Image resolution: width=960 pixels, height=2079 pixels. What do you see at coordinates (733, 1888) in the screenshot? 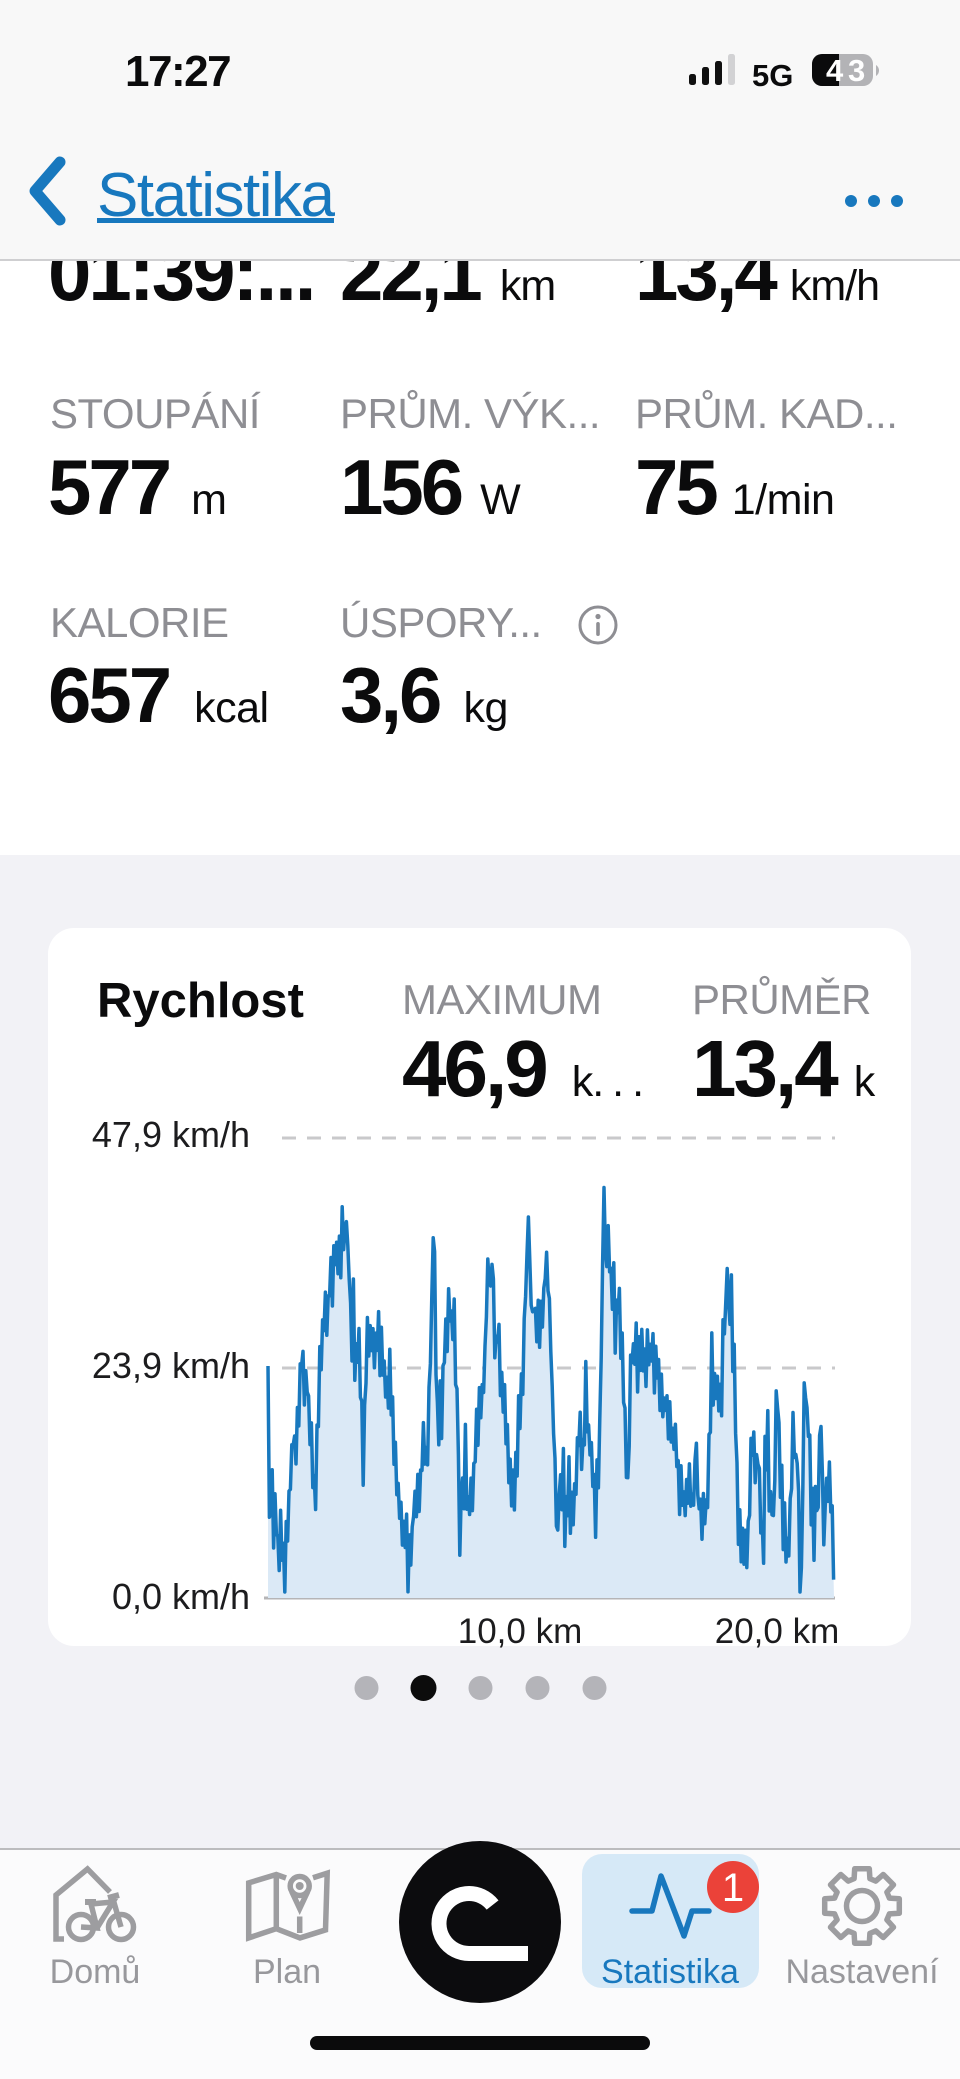
I see `svg-text: 1` at bounding box center [733, 1888].